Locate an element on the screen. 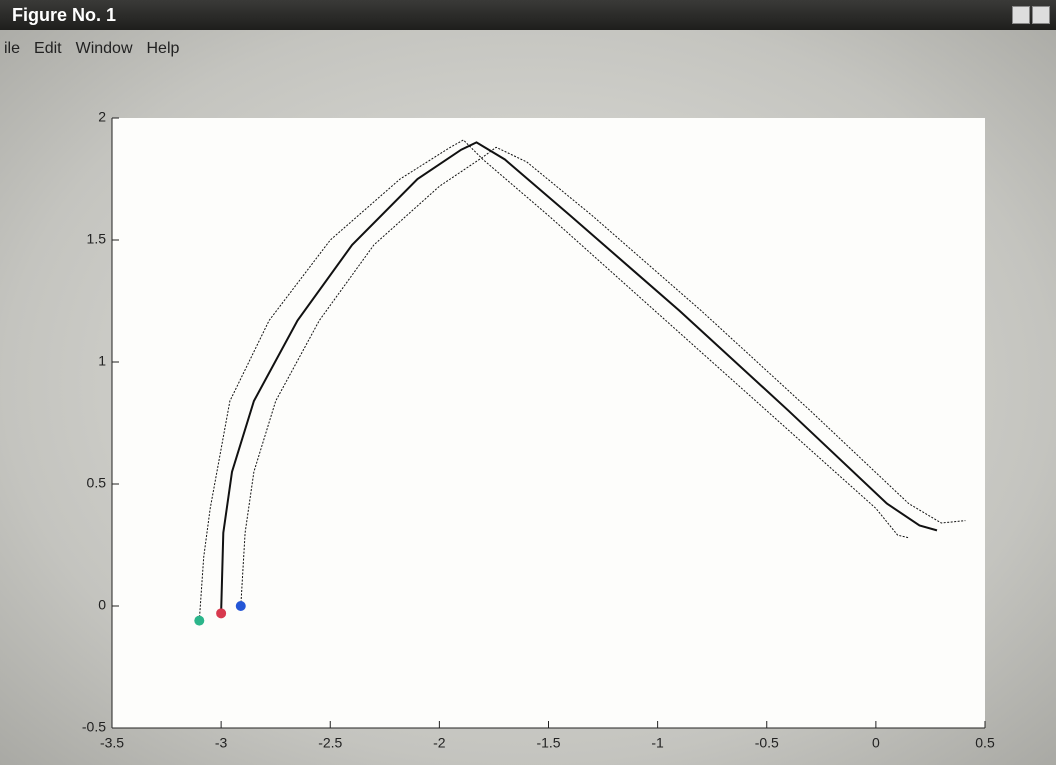 This screenshot has width=1056, height=765. menu-item: ile is located at coordinates (12, 48).